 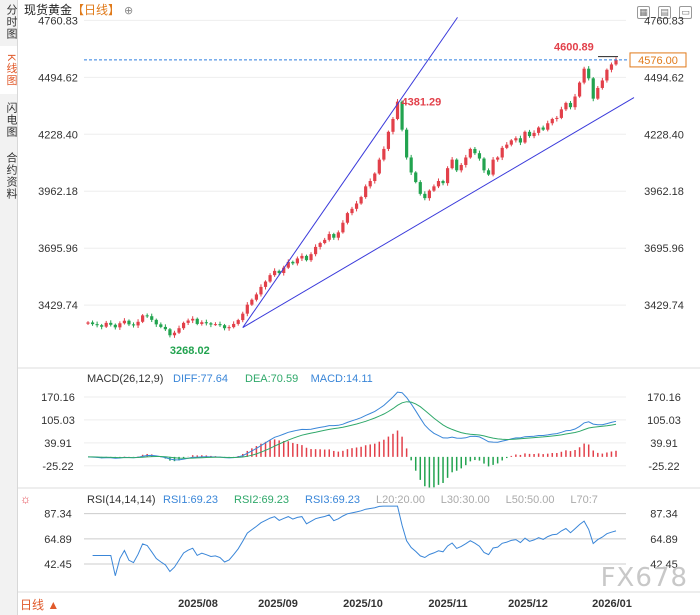 I want to click on tab-timeshare: 分时图, so click(x=8, y=22).